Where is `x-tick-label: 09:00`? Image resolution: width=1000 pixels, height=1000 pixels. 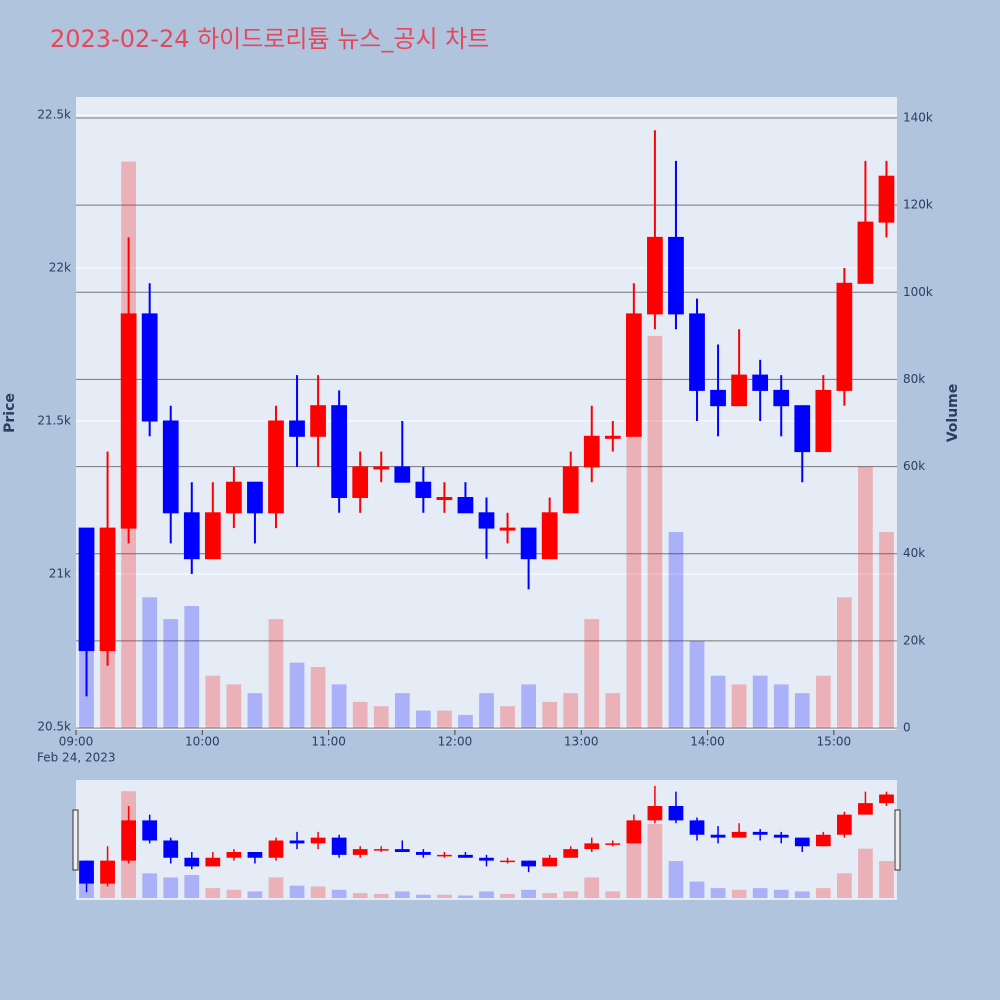
x-tick-label: 09:00 is located at coordinates (76, 742).